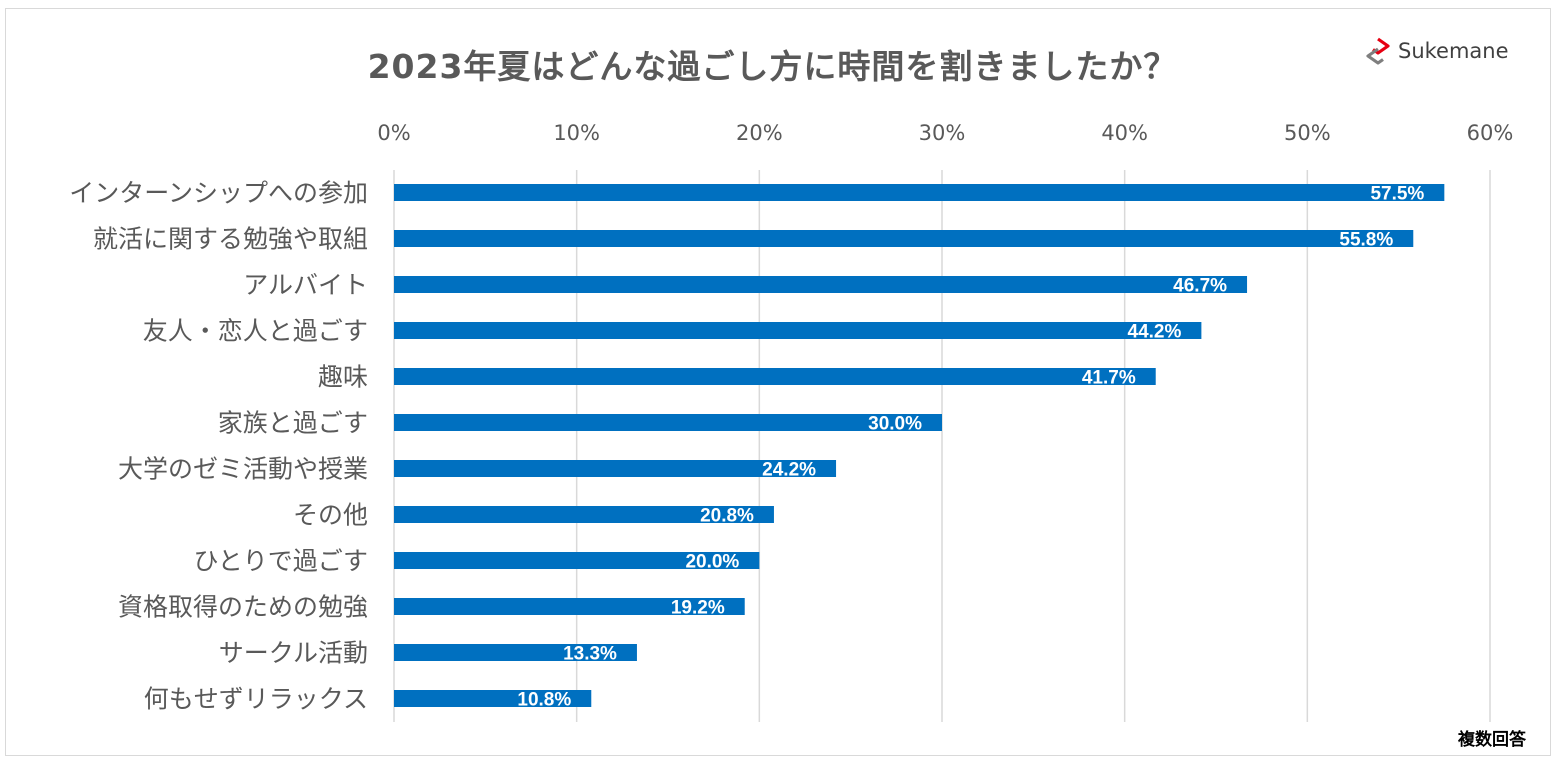  Describe the element at coordinates (305, 285) in the screenshot. I see `category-label: アルバイト` at that location.